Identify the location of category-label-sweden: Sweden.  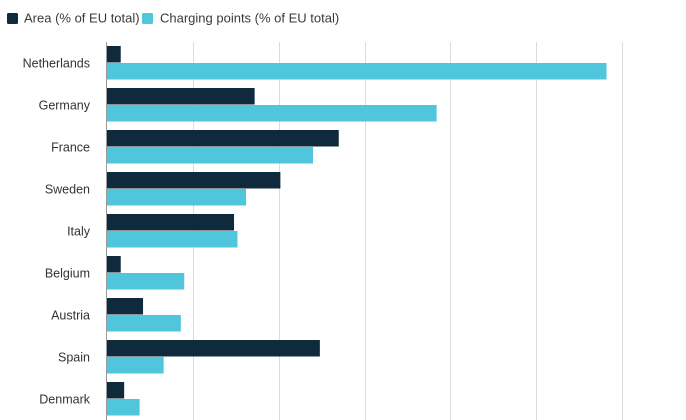
(67, 190).